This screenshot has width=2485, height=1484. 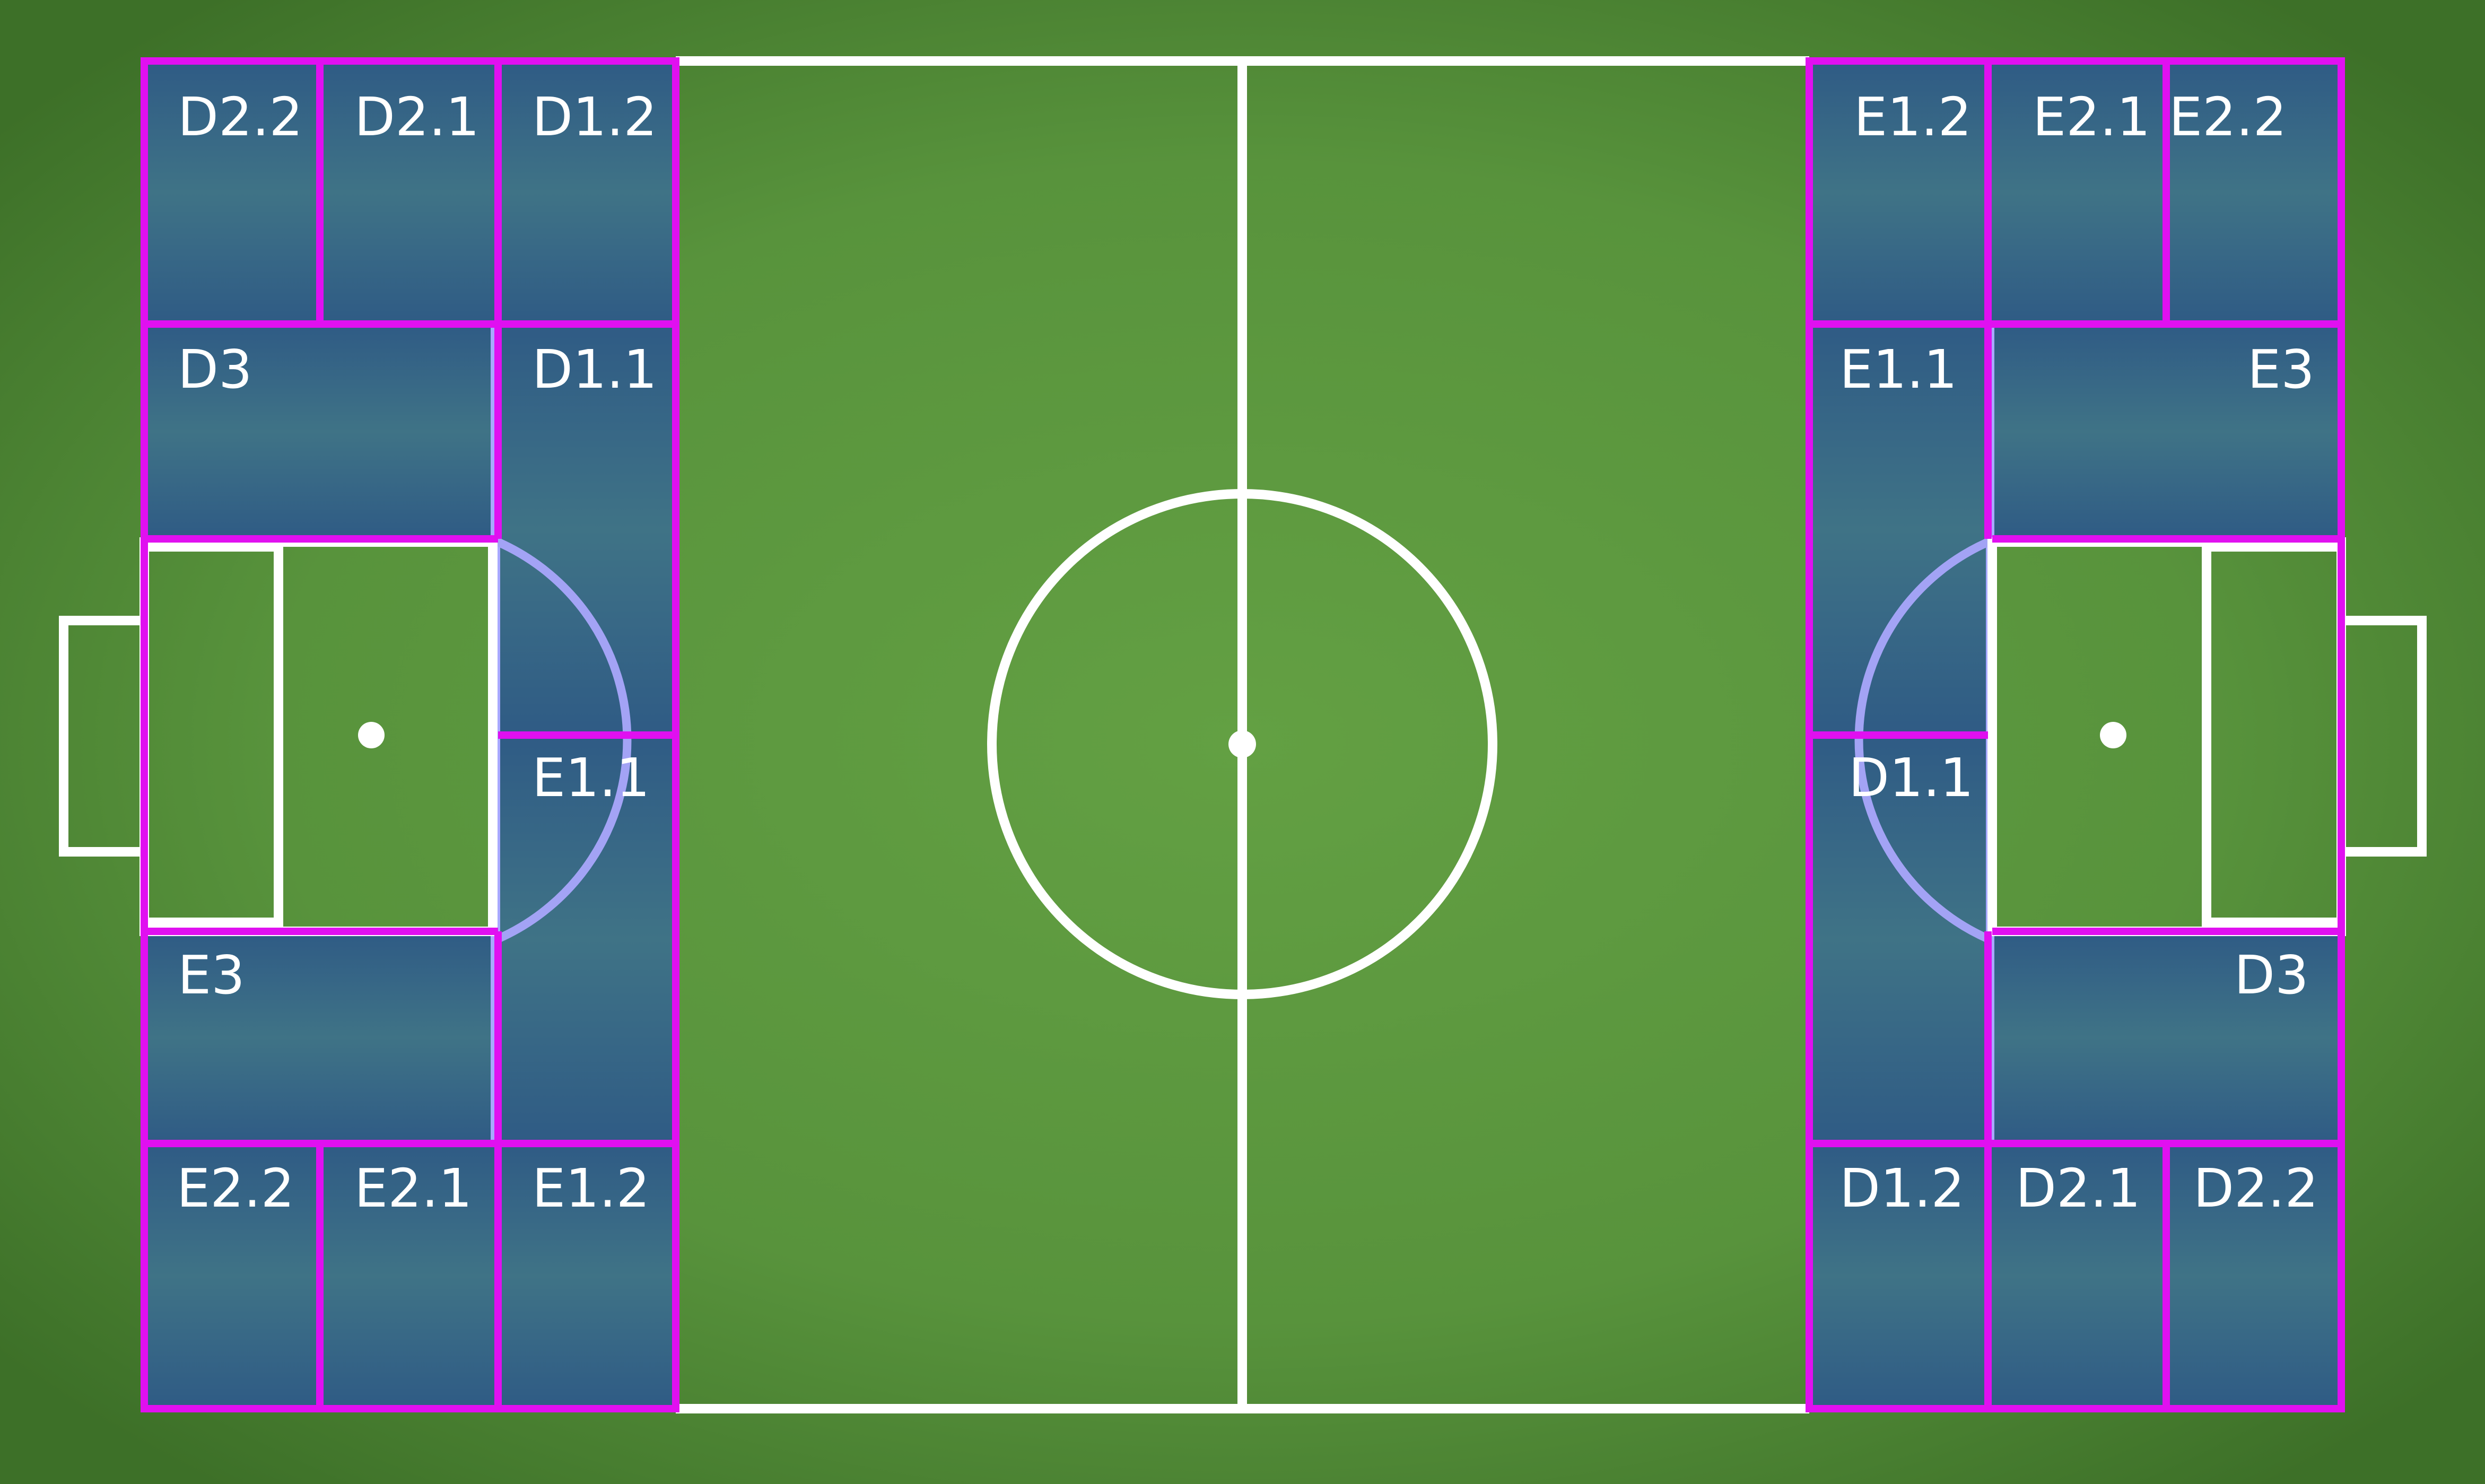 I want to click on zone-right-e3, so click(x=2166, y=431).